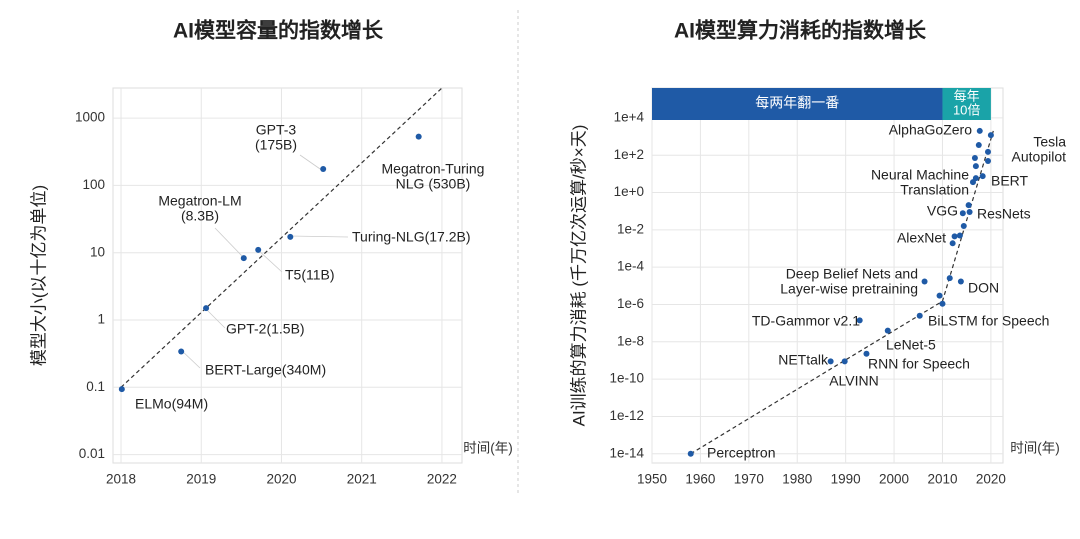  Describe the element at coordinates (310, 275) in the screenshot. I see `point-label: T5(11B)` at that location.